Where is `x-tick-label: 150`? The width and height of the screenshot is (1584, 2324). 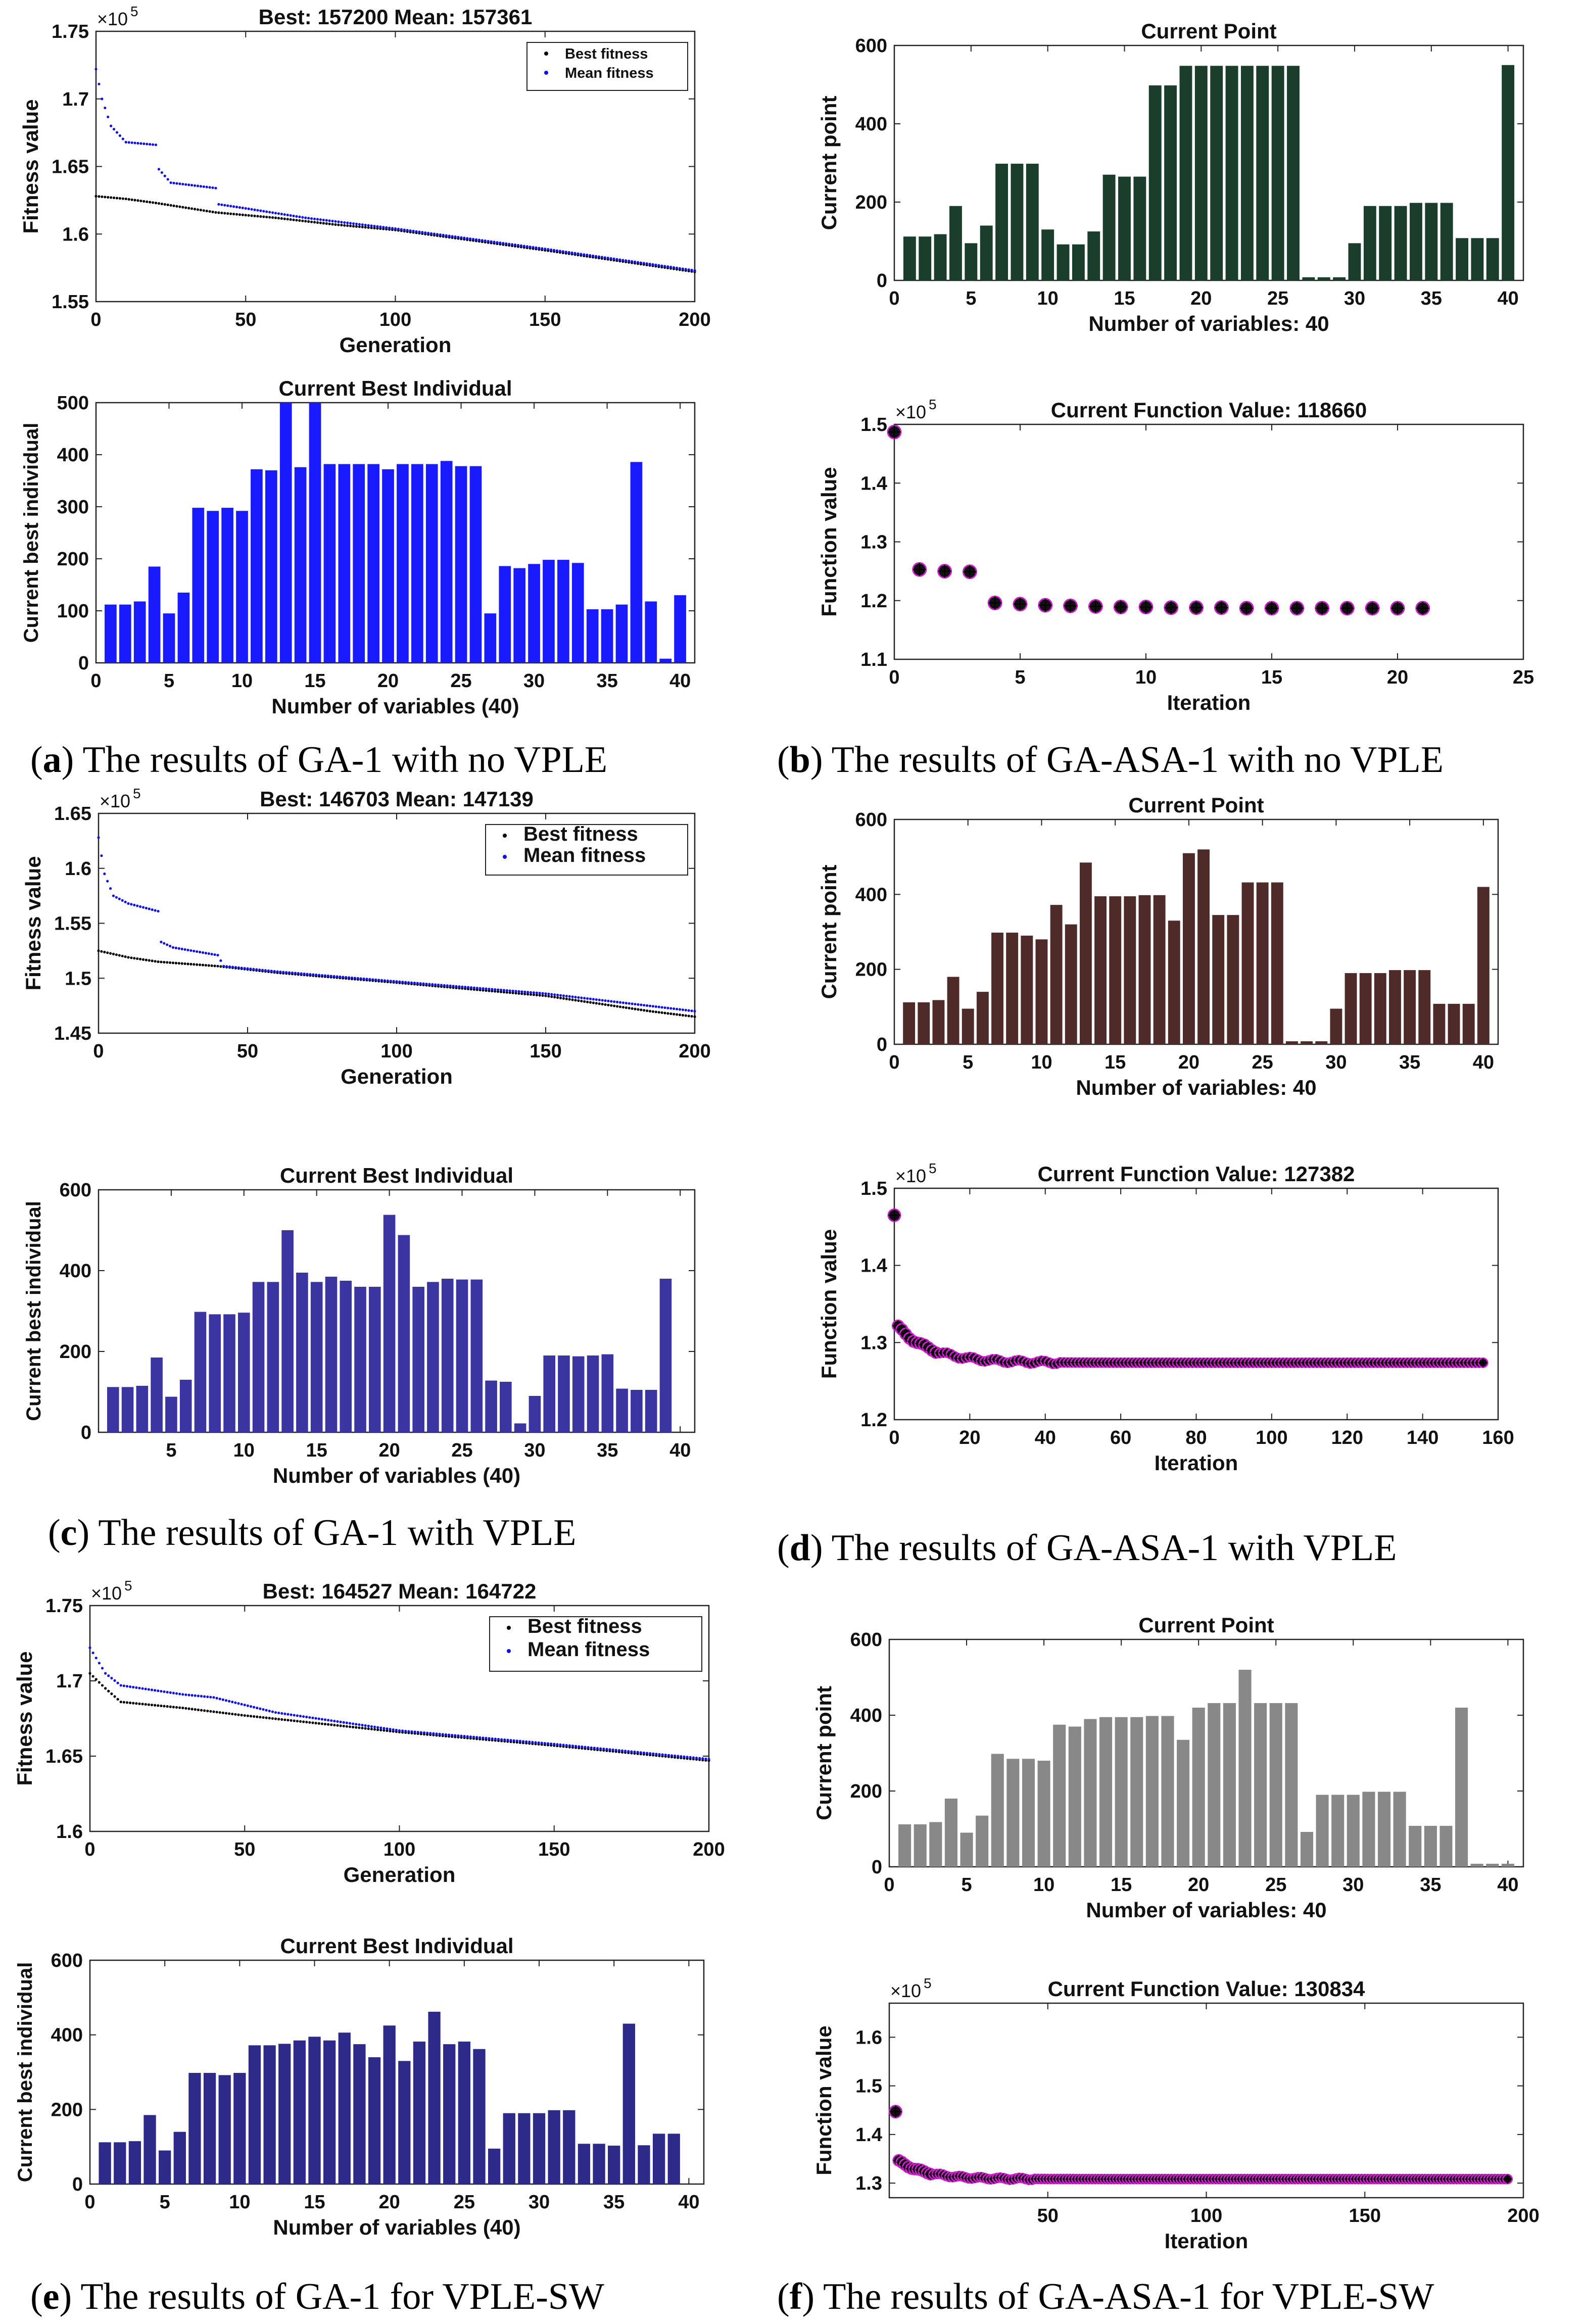
x-tick-label: 150 is located at coordinates (554, 1849).